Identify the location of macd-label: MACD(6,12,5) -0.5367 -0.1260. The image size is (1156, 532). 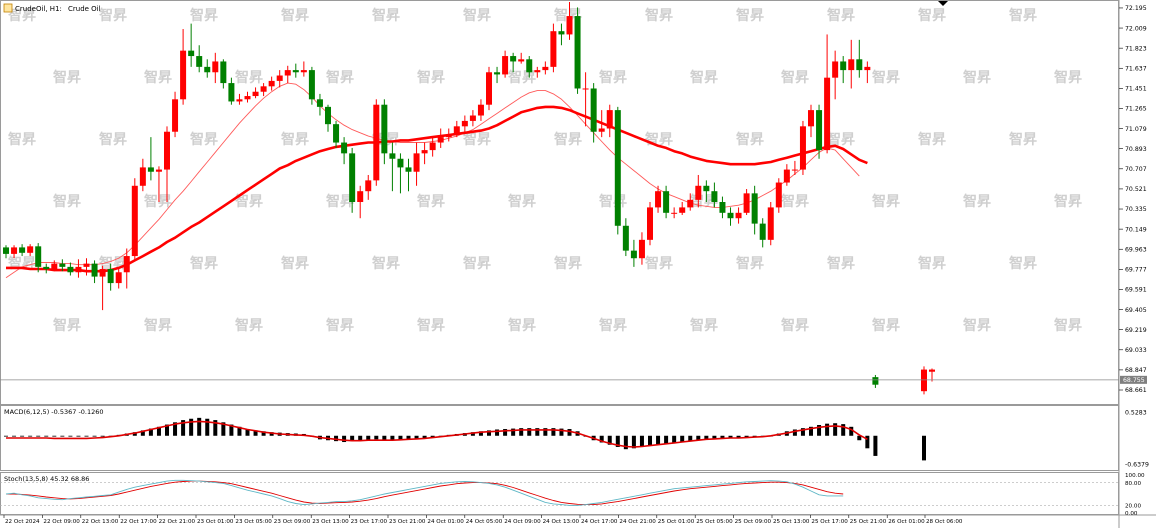
(54, 412).